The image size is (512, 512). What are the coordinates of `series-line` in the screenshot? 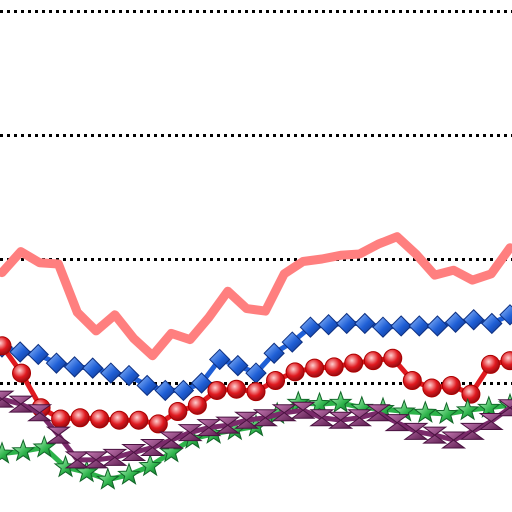 It's located at (256, 429).